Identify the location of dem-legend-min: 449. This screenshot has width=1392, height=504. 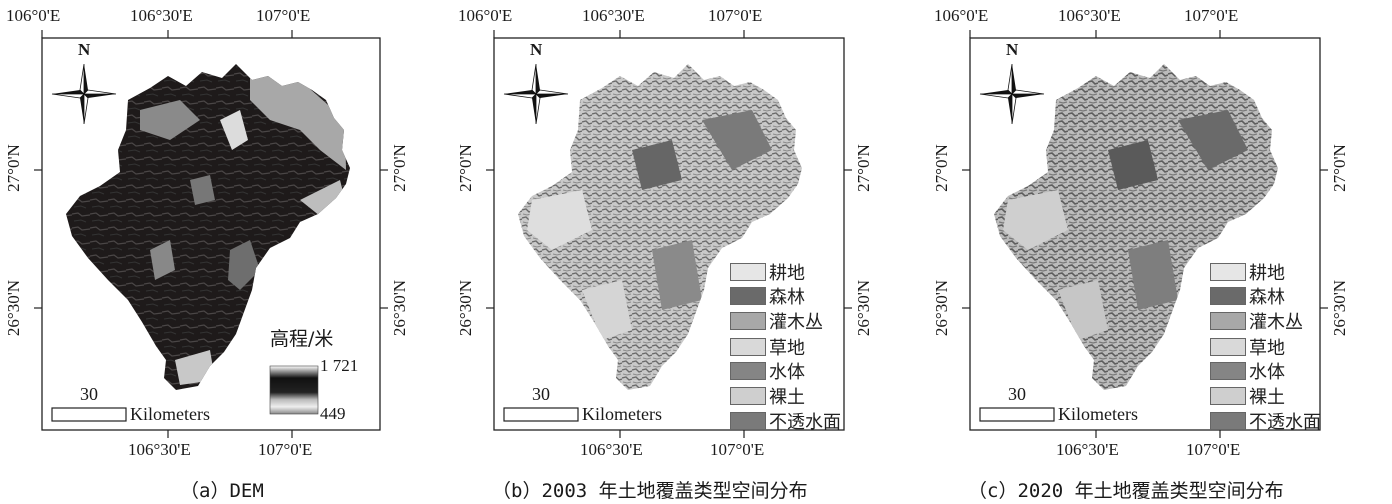
(333, 413).